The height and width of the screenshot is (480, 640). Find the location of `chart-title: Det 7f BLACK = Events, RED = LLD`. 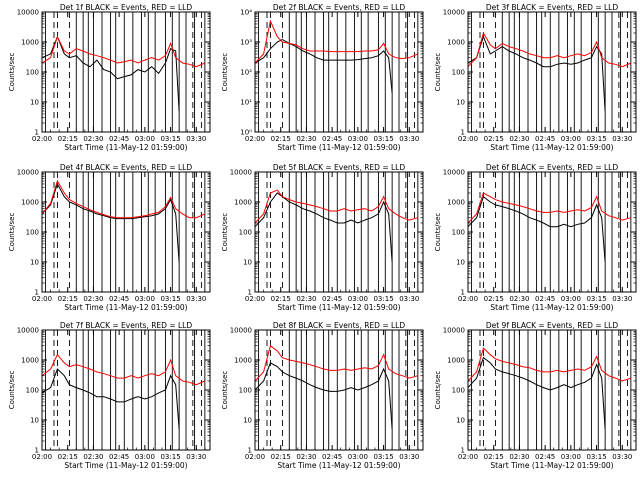

chart-title: Det 7f BLACK = Events, RED = LLD is located at coordinates (126, 325).